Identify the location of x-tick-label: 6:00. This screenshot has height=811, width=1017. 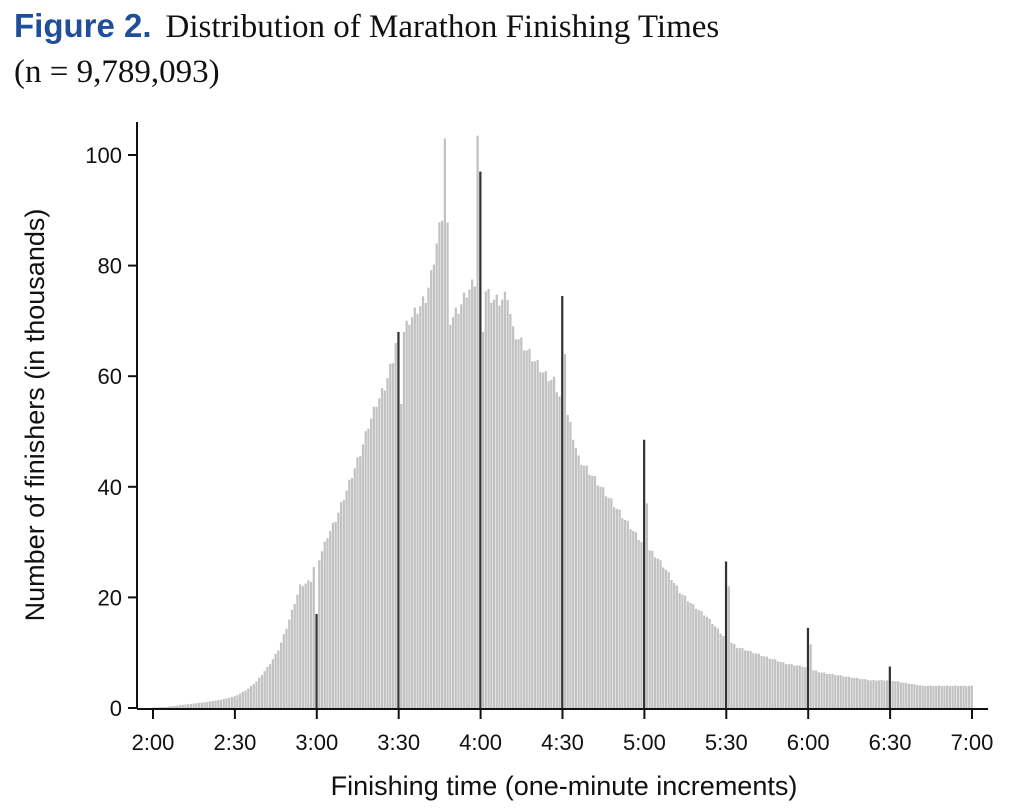
(808, 742).